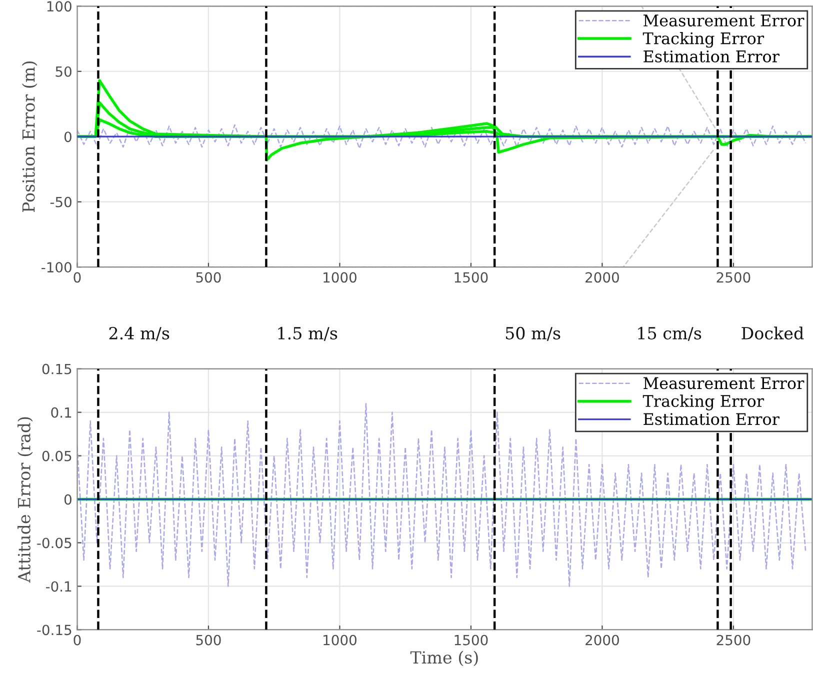  What do you see at coordinates (54, 630) in the screenshot?
I see `y-tick-label: -0.15` at bounding box center [54, 630].